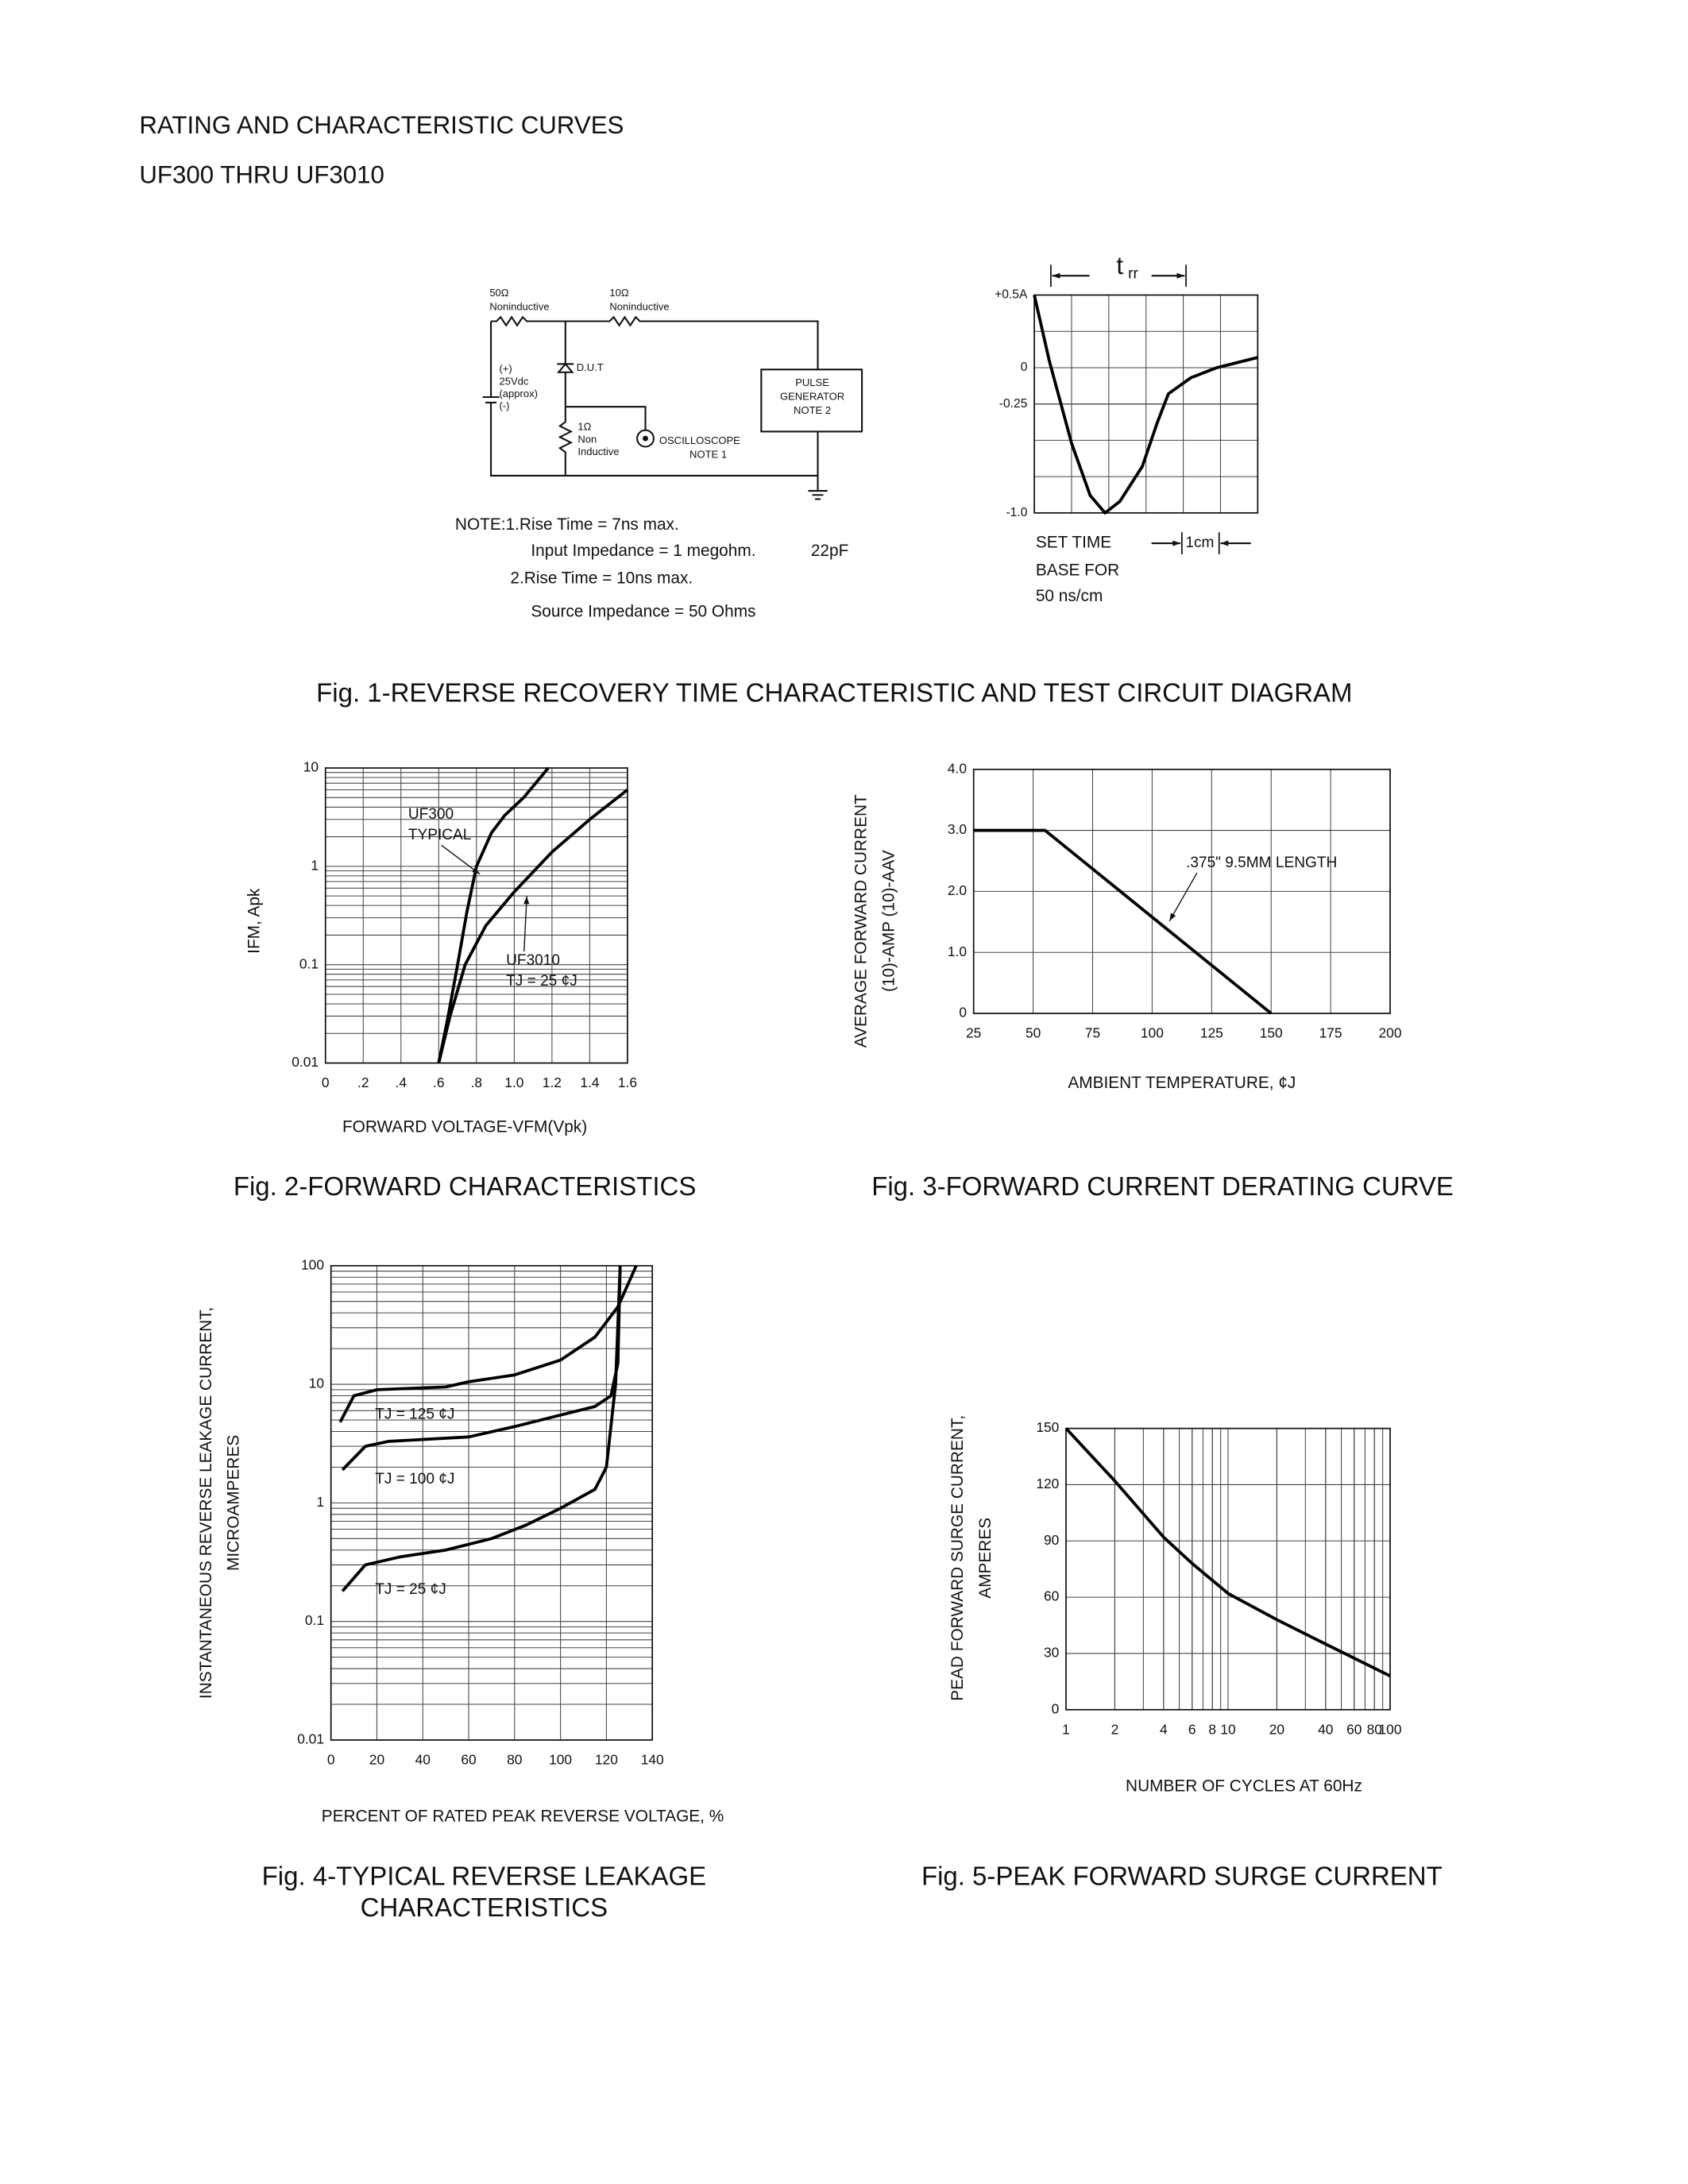  Describe the element at coordinates (1163, 1186) in the screenshot. I see `figure-caption: Fig. 3-FORWARD CURRENT DERATING CURVE` at that location.